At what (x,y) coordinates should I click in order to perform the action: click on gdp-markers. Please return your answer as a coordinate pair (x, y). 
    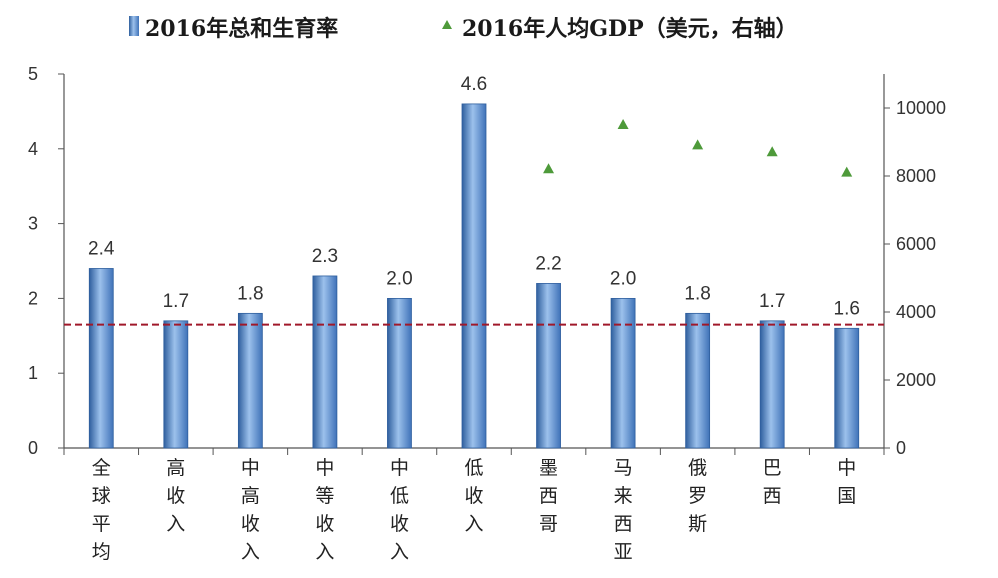
    Looking at the image, I should click on (698, 148).